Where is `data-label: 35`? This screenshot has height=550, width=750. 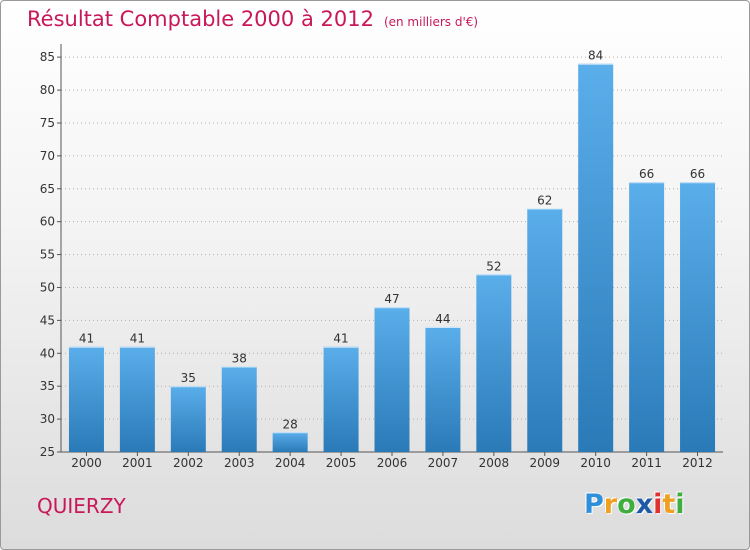 data-label: 35 is located at coordinates (188, 378).